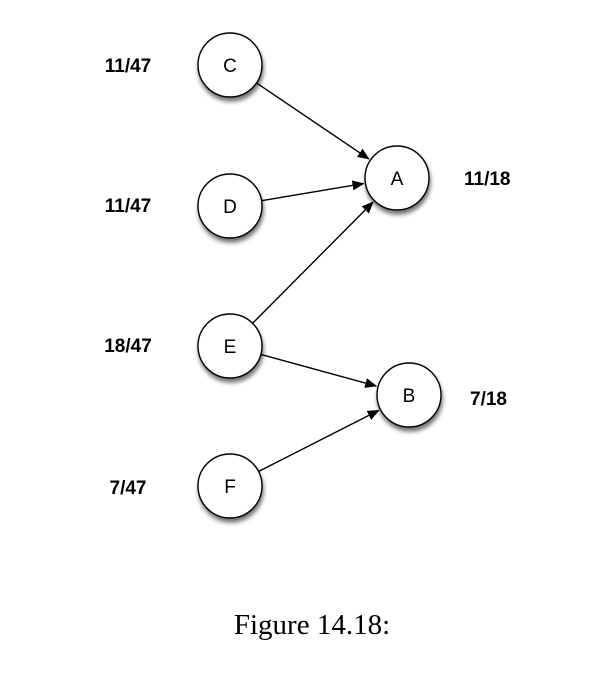 Image resolution: width=608 pixels, height=674 pixels. I want to click on node-b-circle, so click(409, 395).